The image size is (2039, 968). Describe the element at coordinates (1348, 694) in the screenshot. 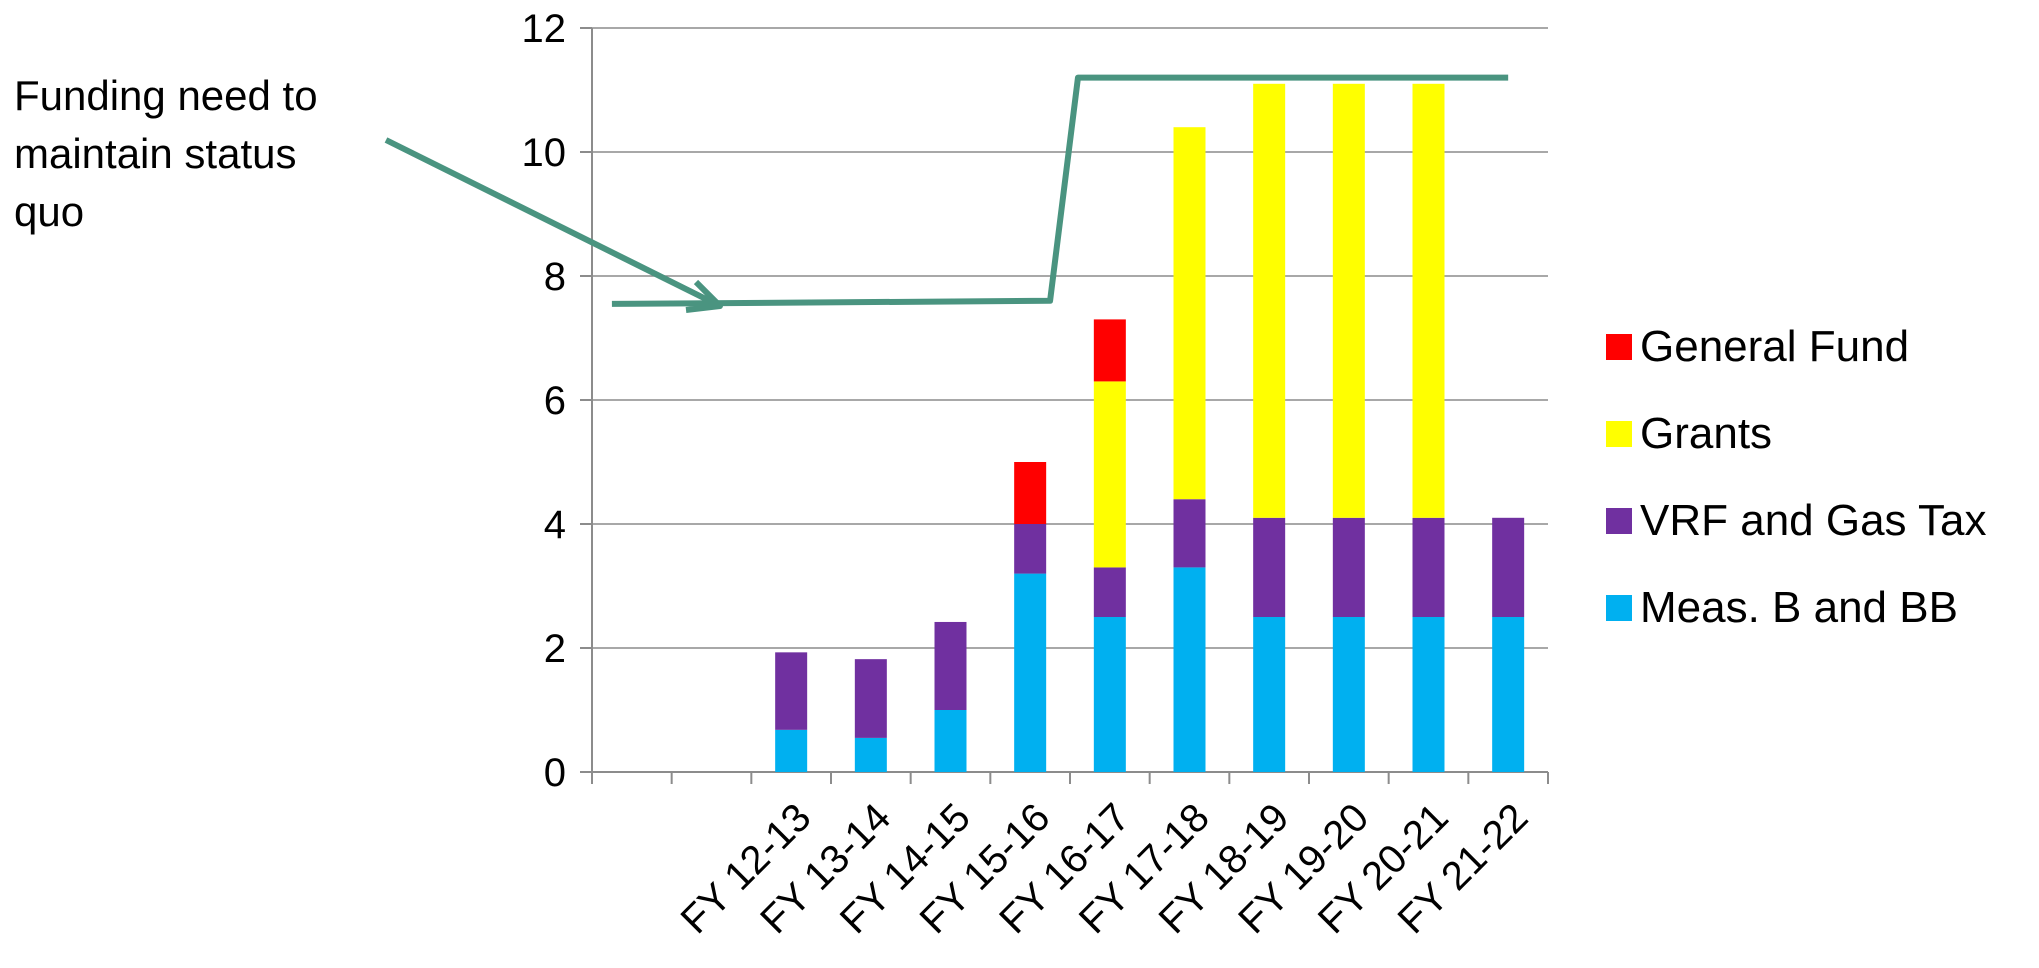

I see `bar-FY 19-20-Meas. B and BB` at that location.